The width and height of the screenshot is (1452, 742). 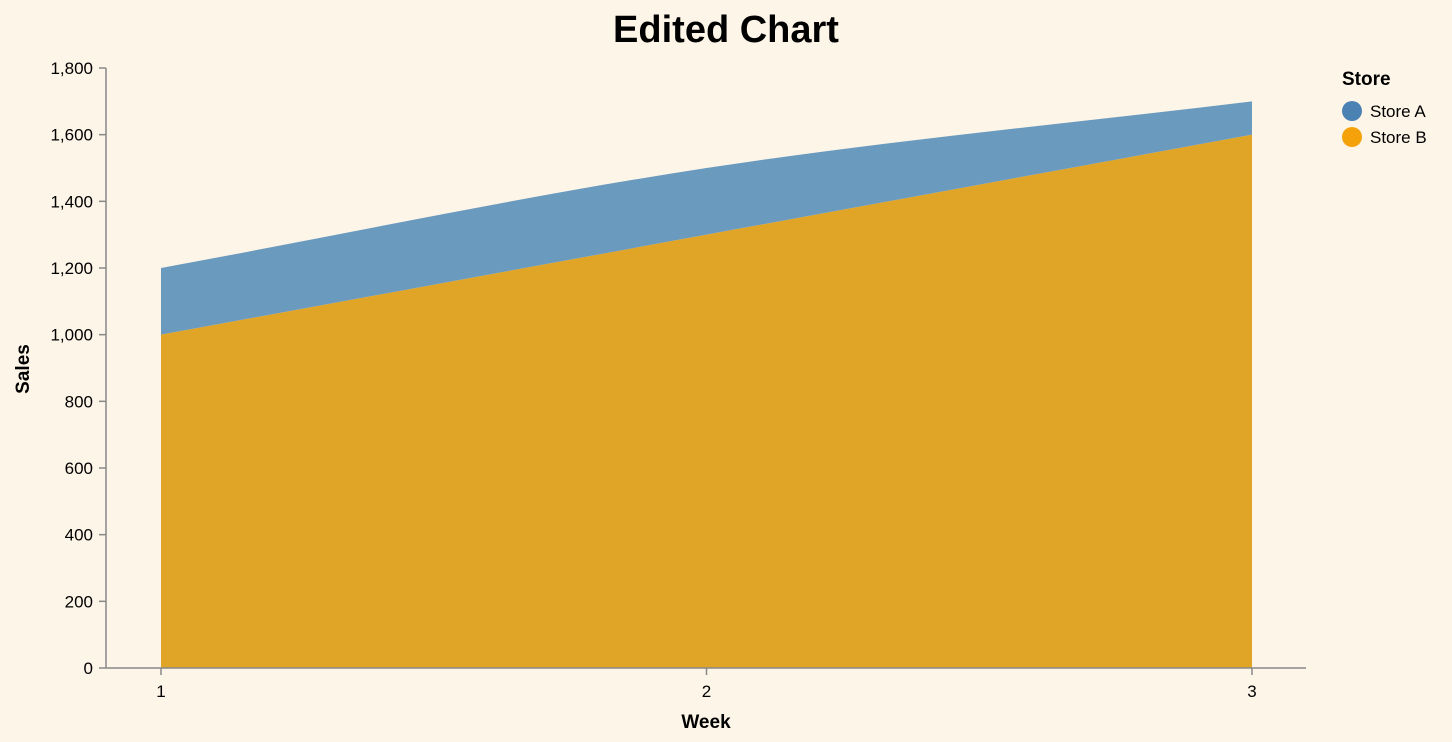 I want to click on legend-label: Store B, so click(x=1398, y=137).